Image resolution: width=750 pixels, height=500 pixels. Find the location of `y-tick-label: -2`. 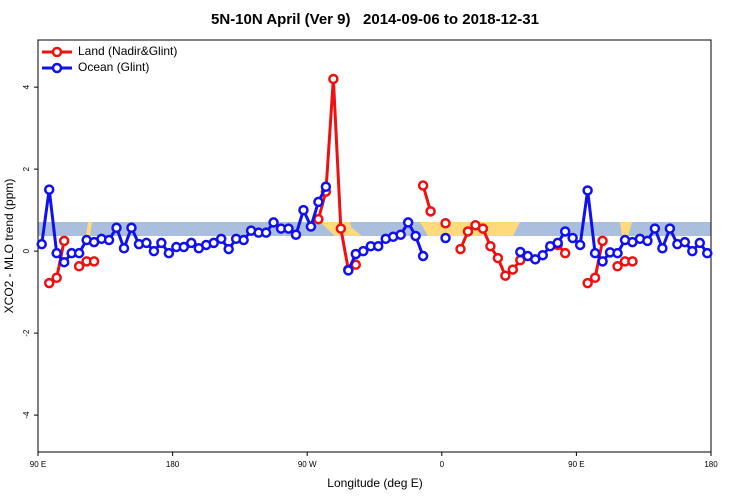

y-tick-label: -2 is located at coordinates (26, 333).